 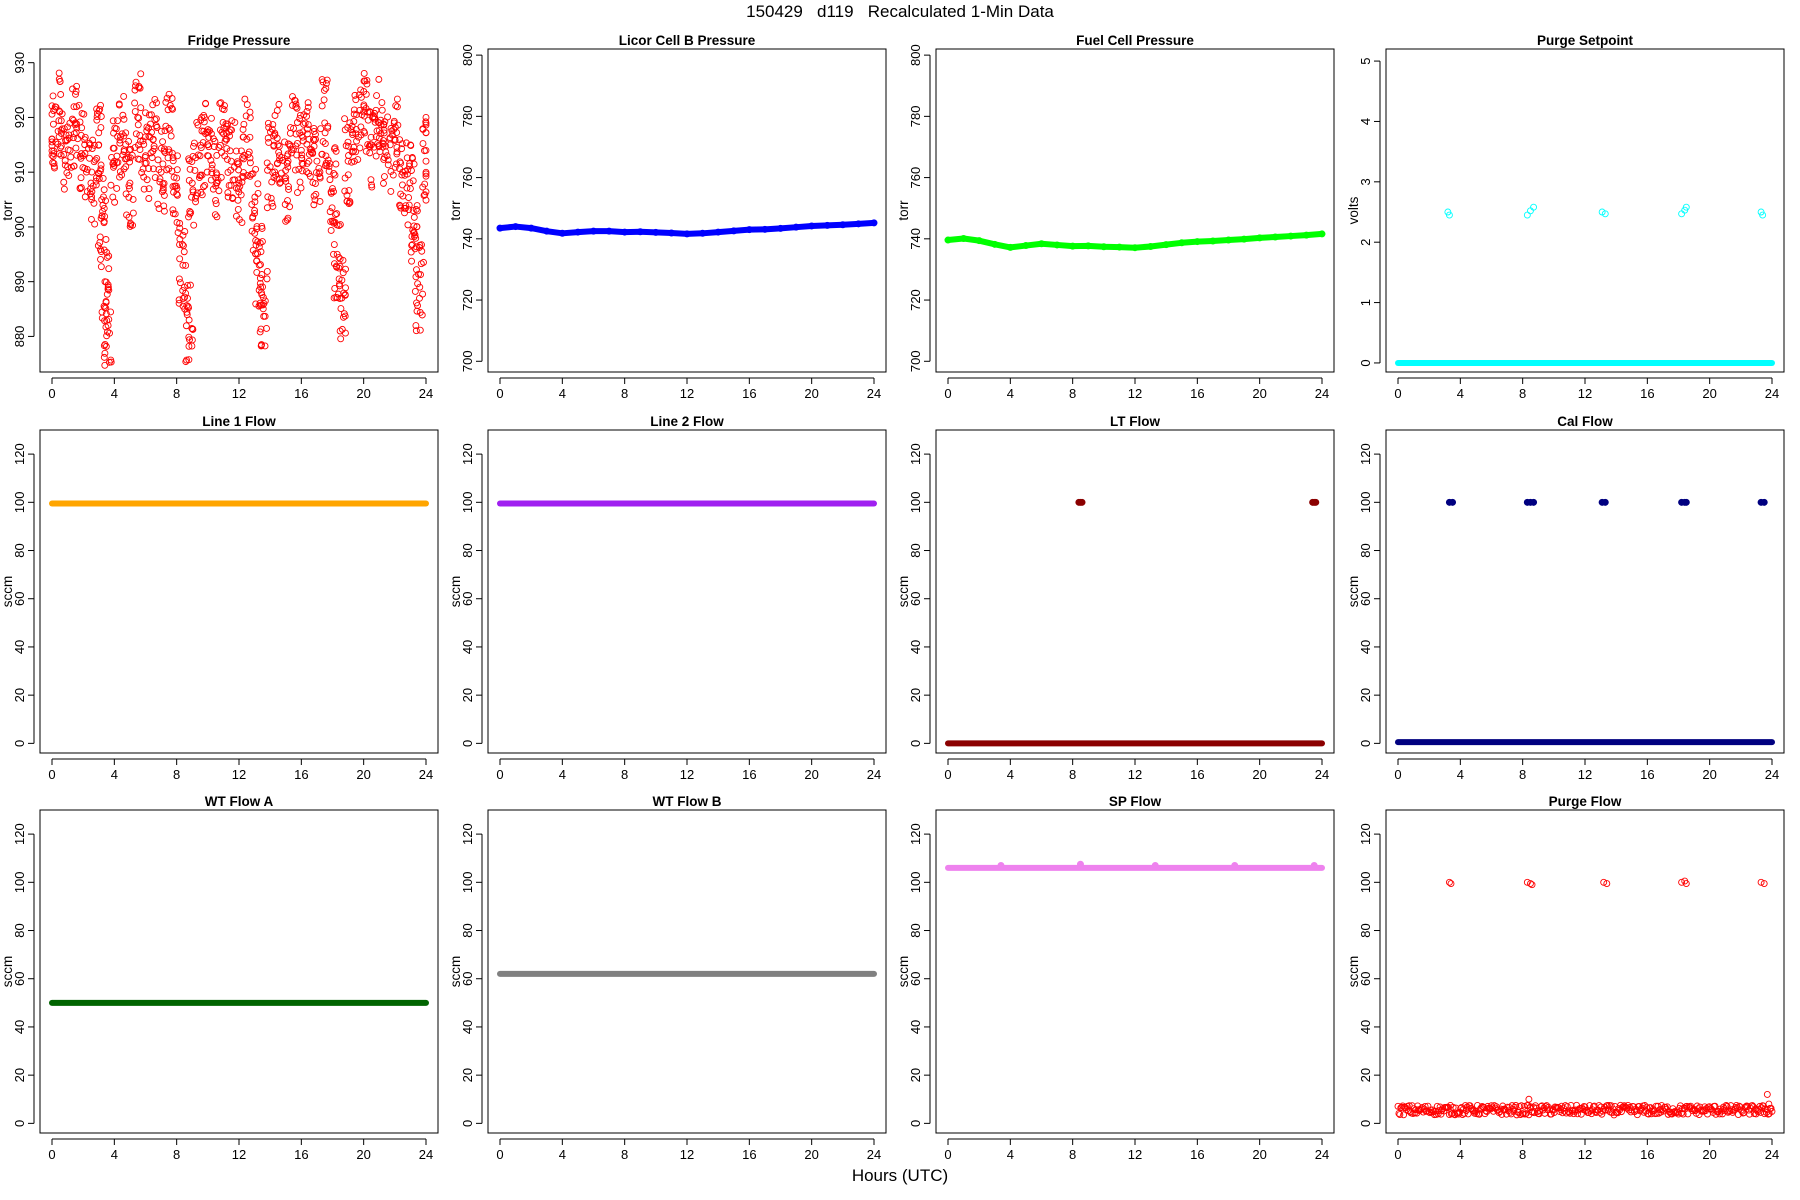 I want to click on y-tick-label: 20, so click(x=915, y=695).